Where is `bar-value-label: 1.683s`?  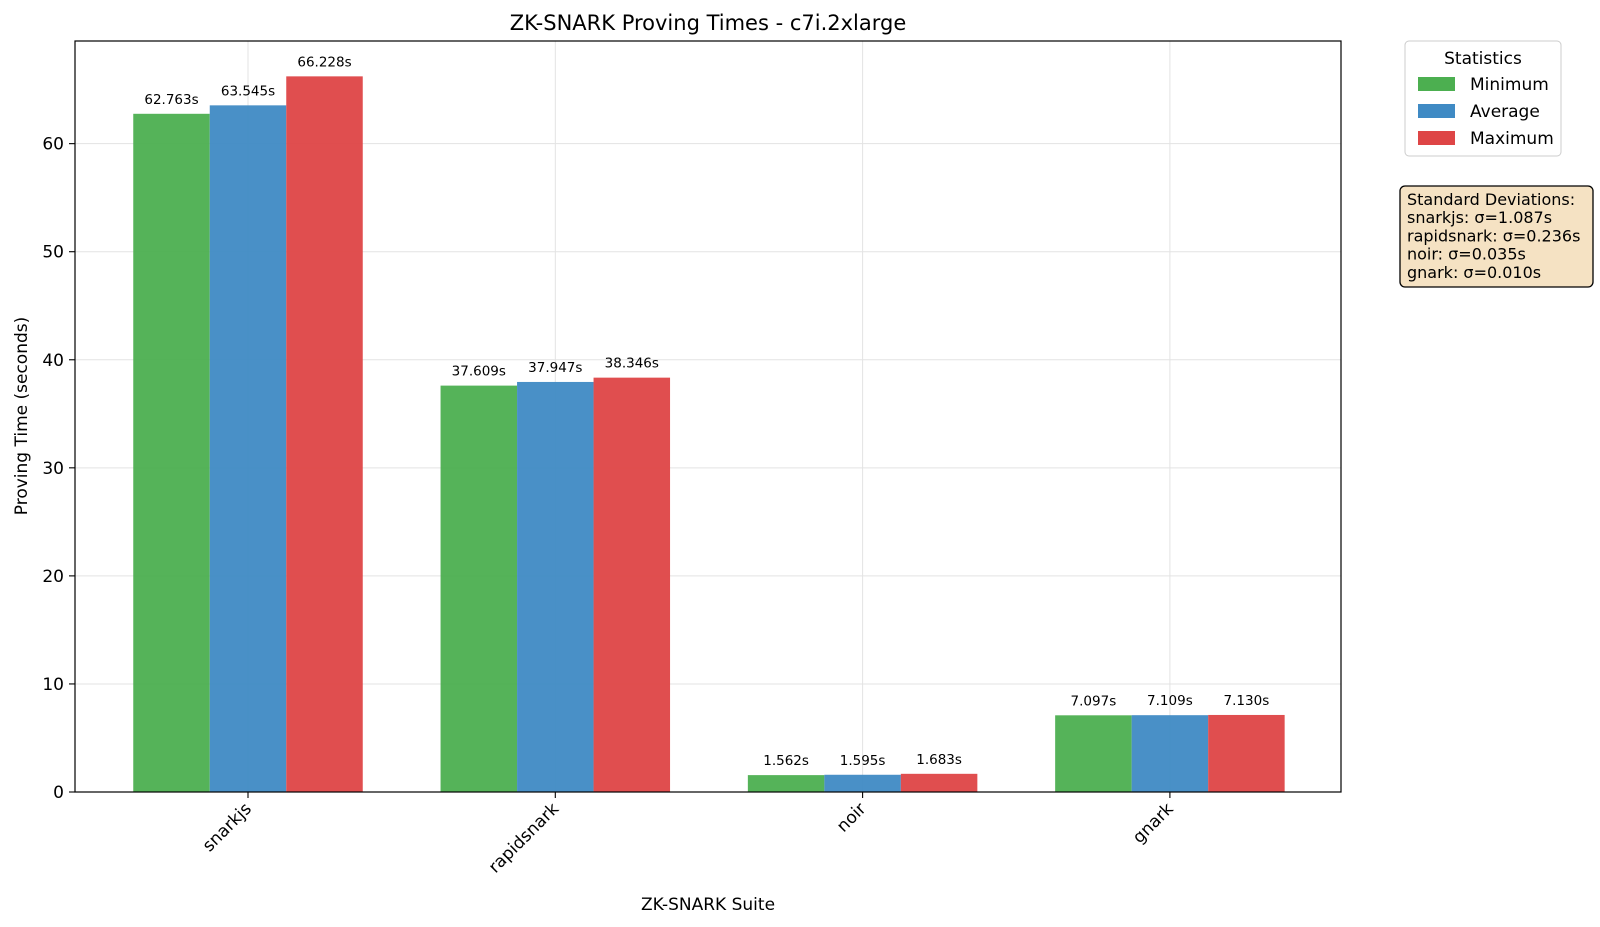 bar-value-label: 1.683s is located at coordinates (939, 760).